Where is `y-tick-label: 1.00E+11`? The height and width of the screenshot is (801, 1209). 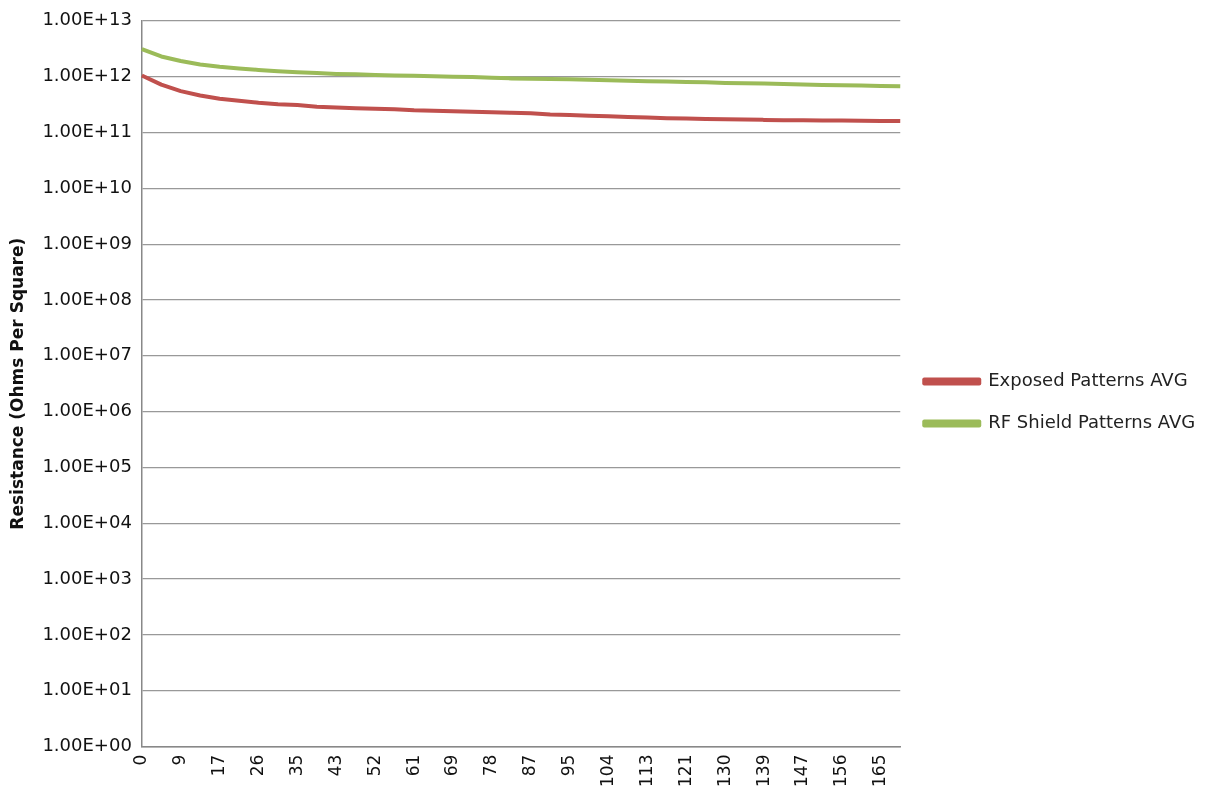
y-tick-label: 1.00E+11 is located at coordinates (87, 131).